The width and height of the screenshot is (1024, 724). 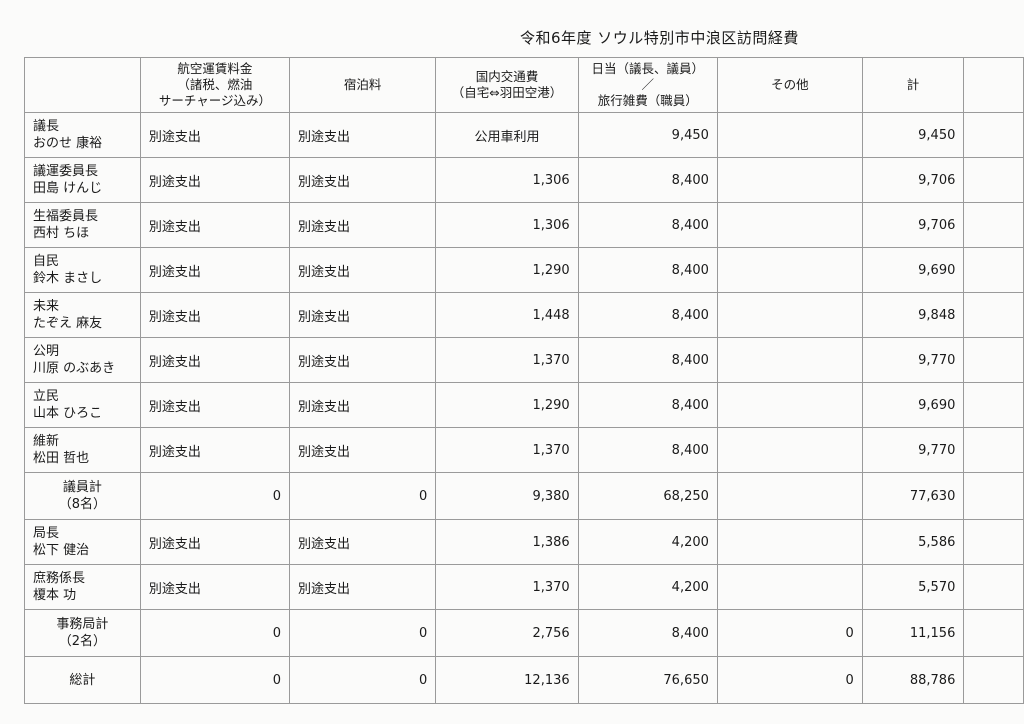 What do you see at coordinates (66, 216) in the screenshot?
I see `row-role: 生福委員長` at bounding box center [66, 216].